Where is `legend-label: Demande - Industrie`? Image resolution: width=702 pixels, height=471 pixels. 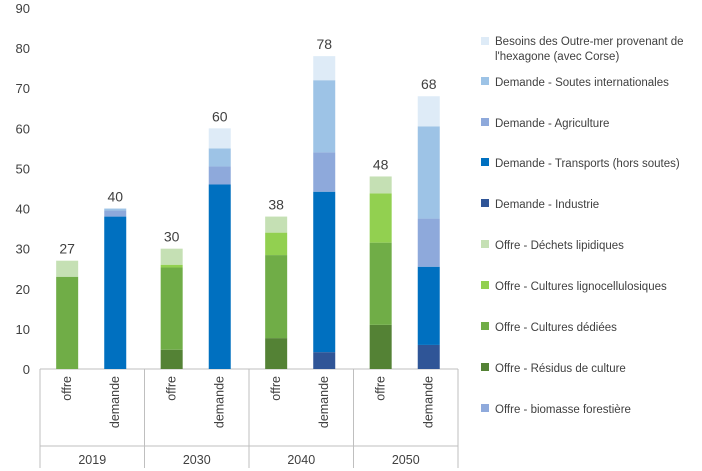
legend-label: Demande - Industrie is located at coordinates (547, 205).